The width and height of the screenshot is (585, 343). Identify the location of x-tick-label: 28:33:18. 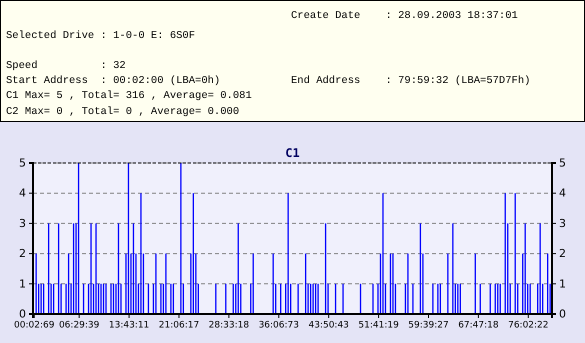
(229, 325).